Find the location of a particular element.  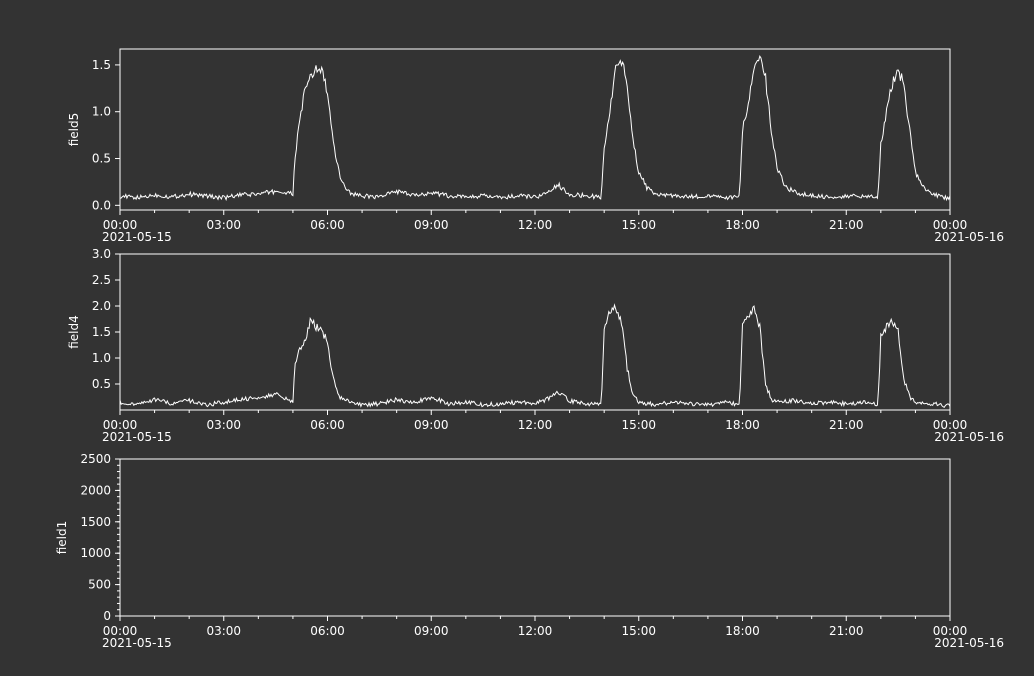

y-tick-label: 2.0 is located at coordinates (101, 306).